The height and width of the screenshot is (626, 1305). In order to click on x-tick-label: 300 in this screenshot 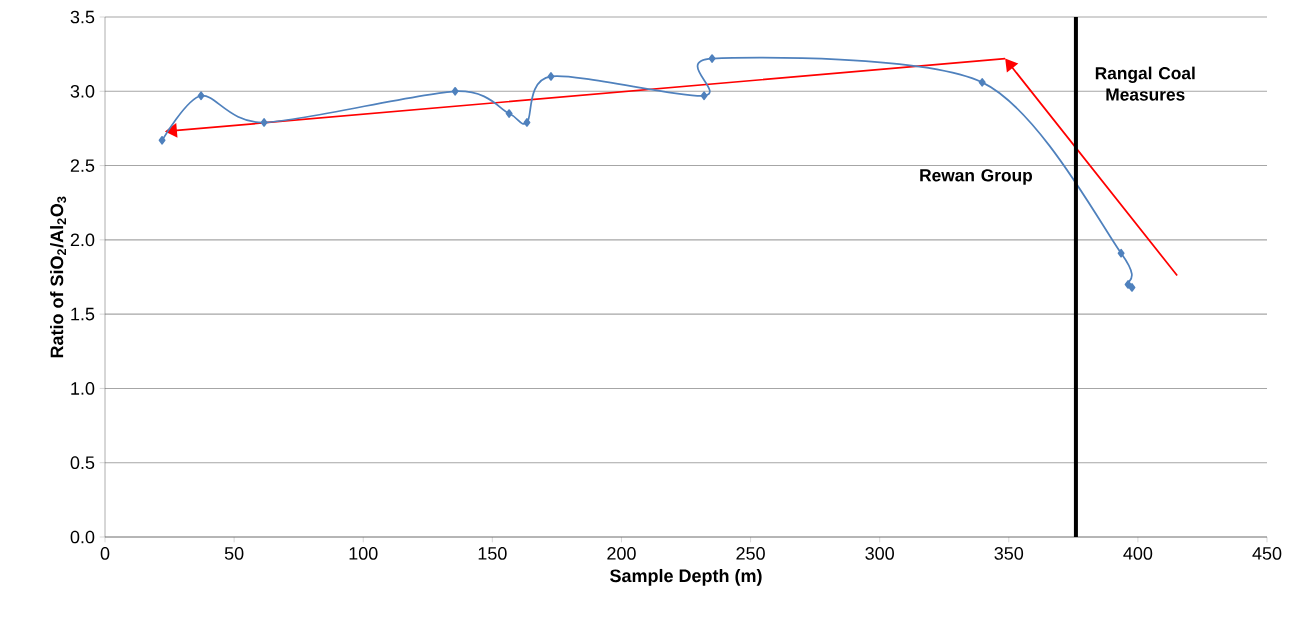, I will do `click(879, 553)`.